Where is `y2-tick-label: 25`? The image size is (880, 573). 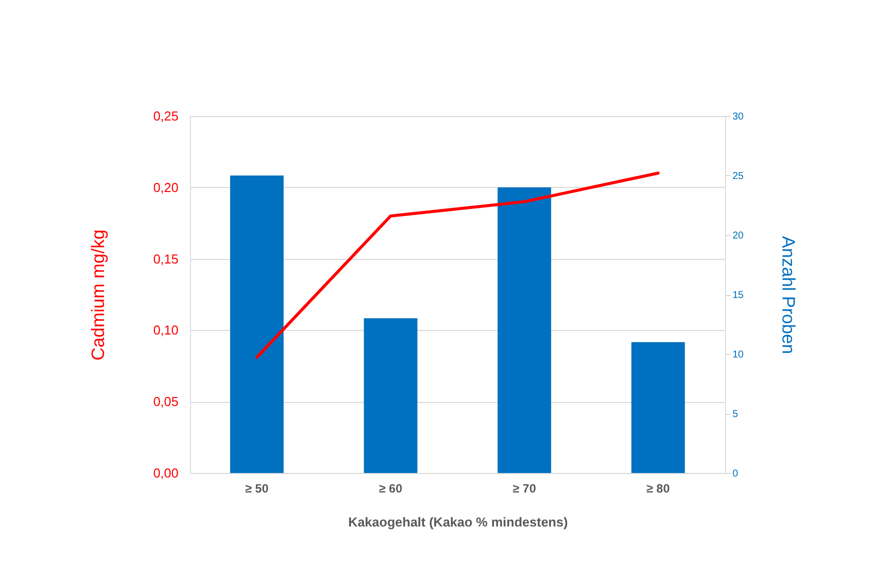 y2-tick-label: 25 is located at coordinates (738, 176).